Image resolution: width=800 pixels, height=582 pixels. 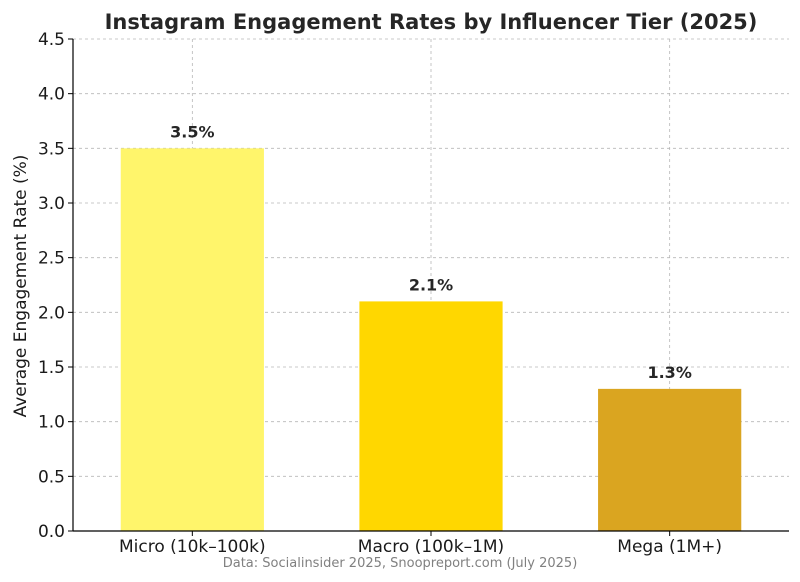 I want to click on x-tick-label: Mega (1M+), so click(x=669, y=547).